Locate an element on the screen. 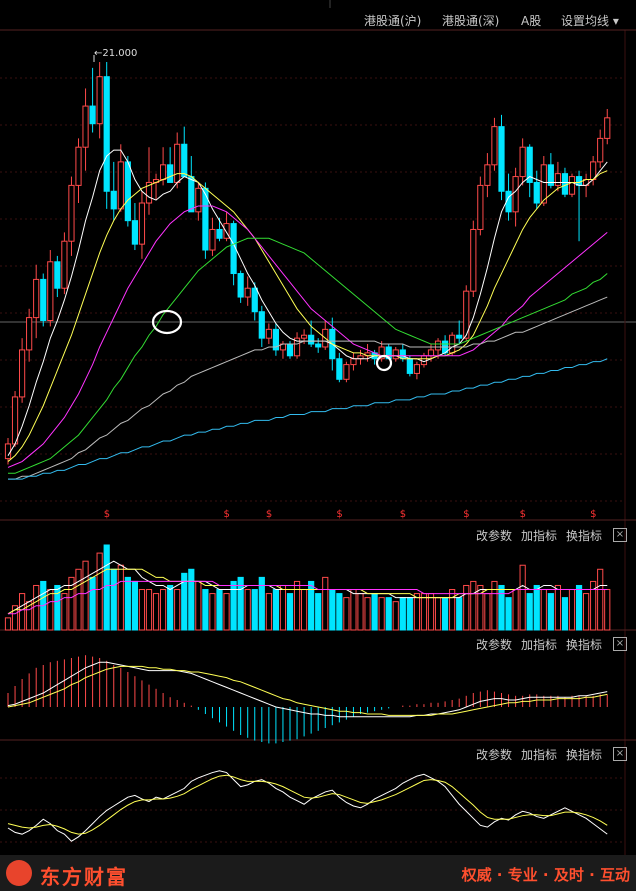 This screenshot has width=636, height=891. dropdown-arrow-icon: ▾ is located at coordinates (614, 21).